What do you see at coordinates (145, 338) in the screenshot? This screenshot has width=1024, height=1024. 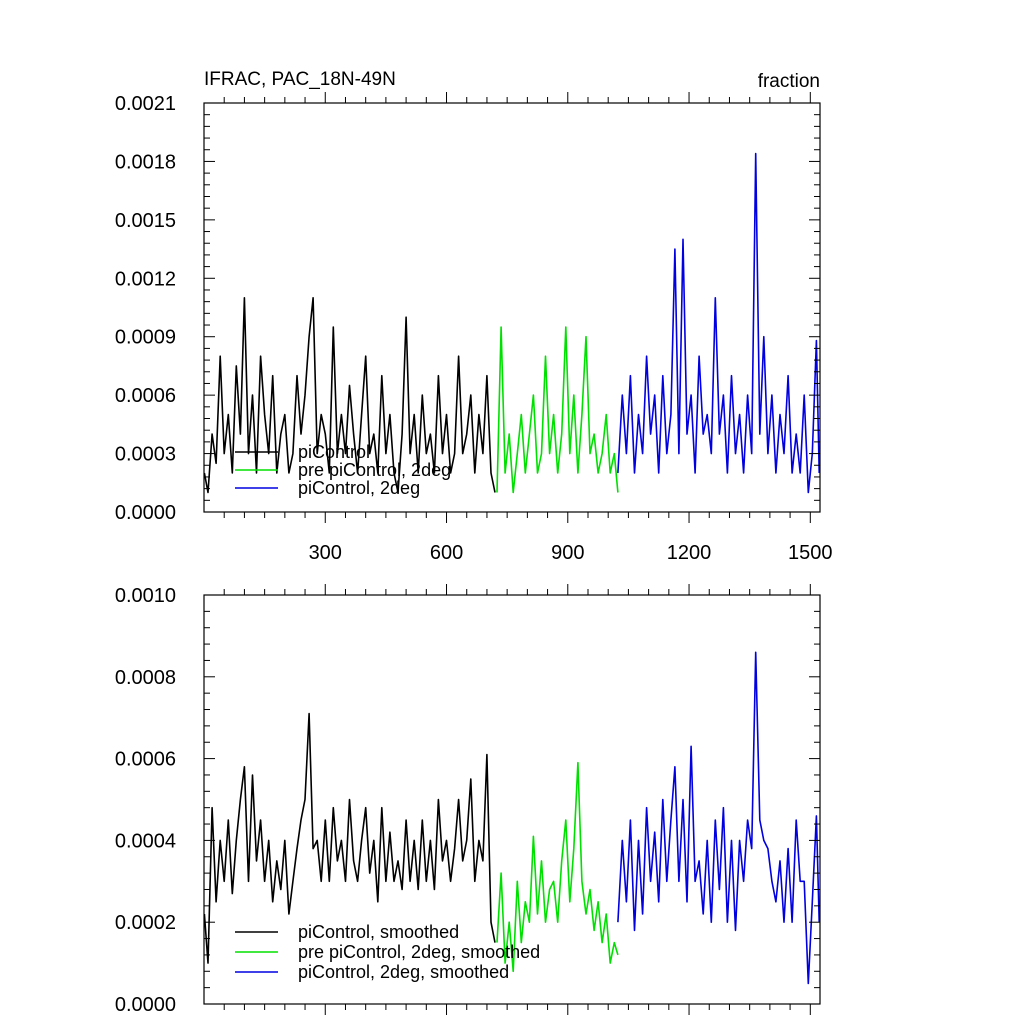 I see `y-tick-label: 0.0009` at bounding box center [145, 338].